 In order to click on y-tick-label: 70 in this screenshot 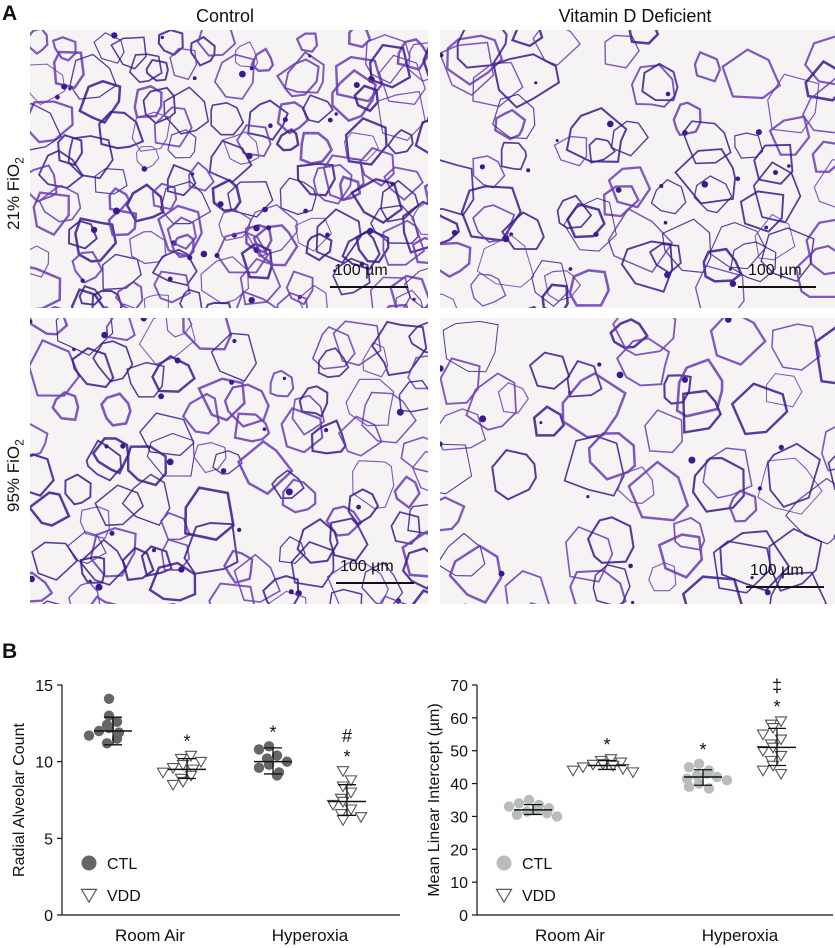, I will do `click(459, 686)`.